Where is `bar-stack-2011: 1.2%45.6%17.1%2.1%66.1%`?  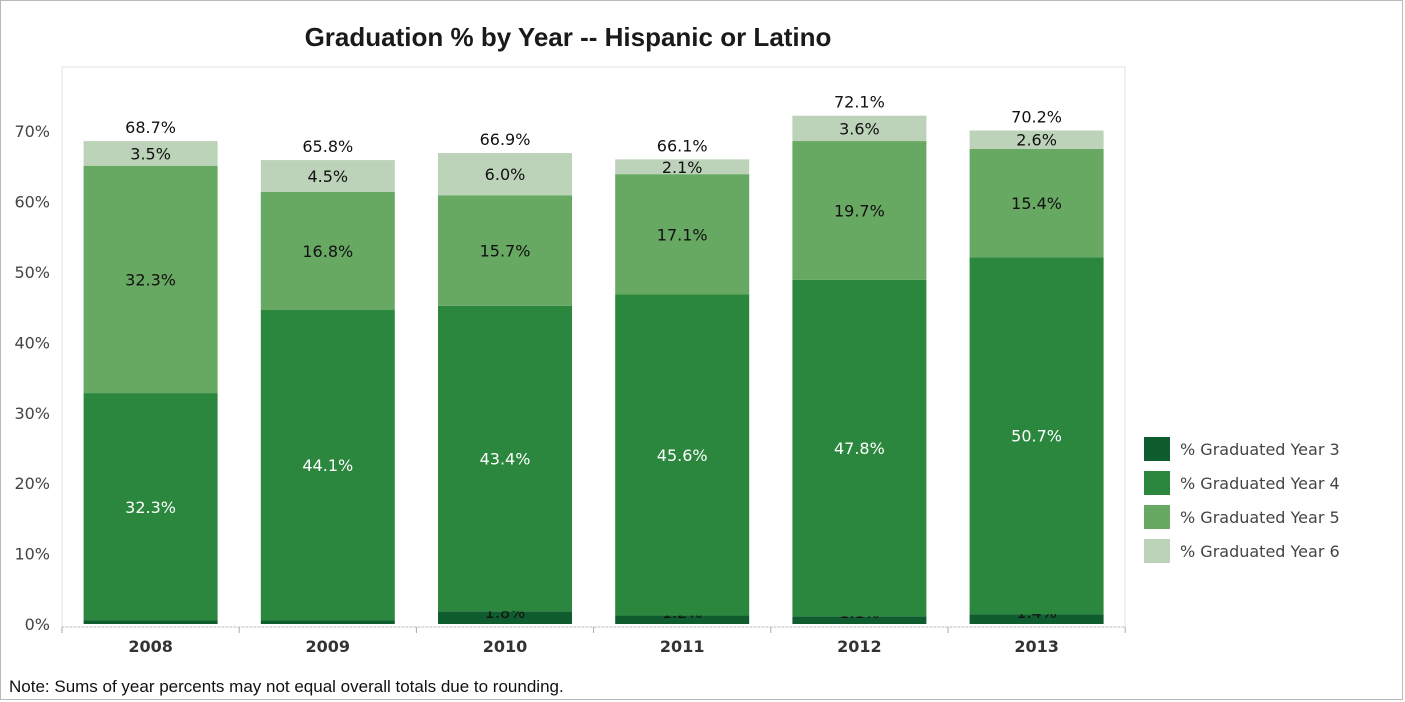
bar-stack-2011: 1.2%45.6%17.1%2.1%66.1% is located at coordinates (682, 380).